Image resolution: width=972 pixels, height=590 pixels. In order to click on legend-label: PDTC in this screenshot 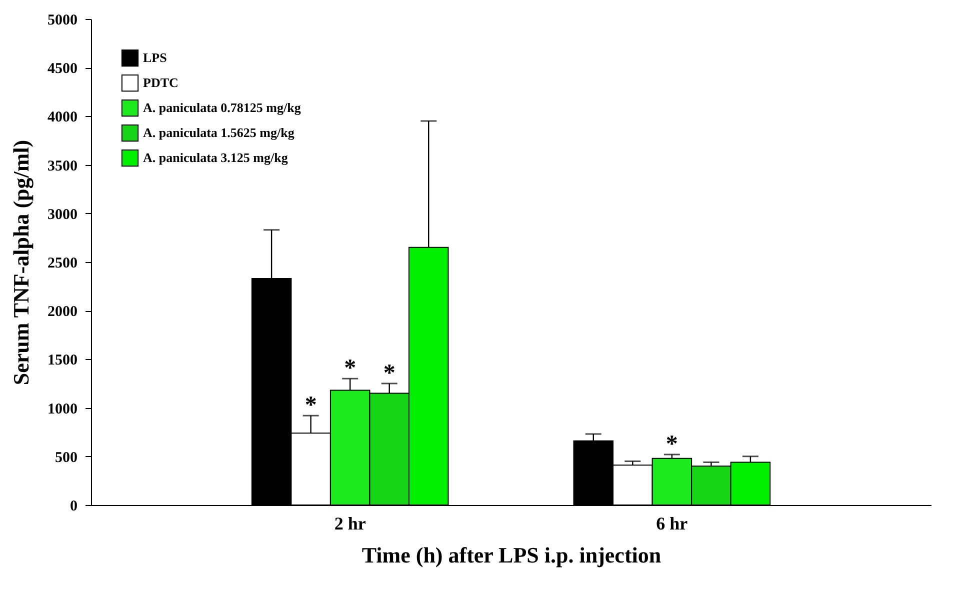, I will do `click(160, 82)`.